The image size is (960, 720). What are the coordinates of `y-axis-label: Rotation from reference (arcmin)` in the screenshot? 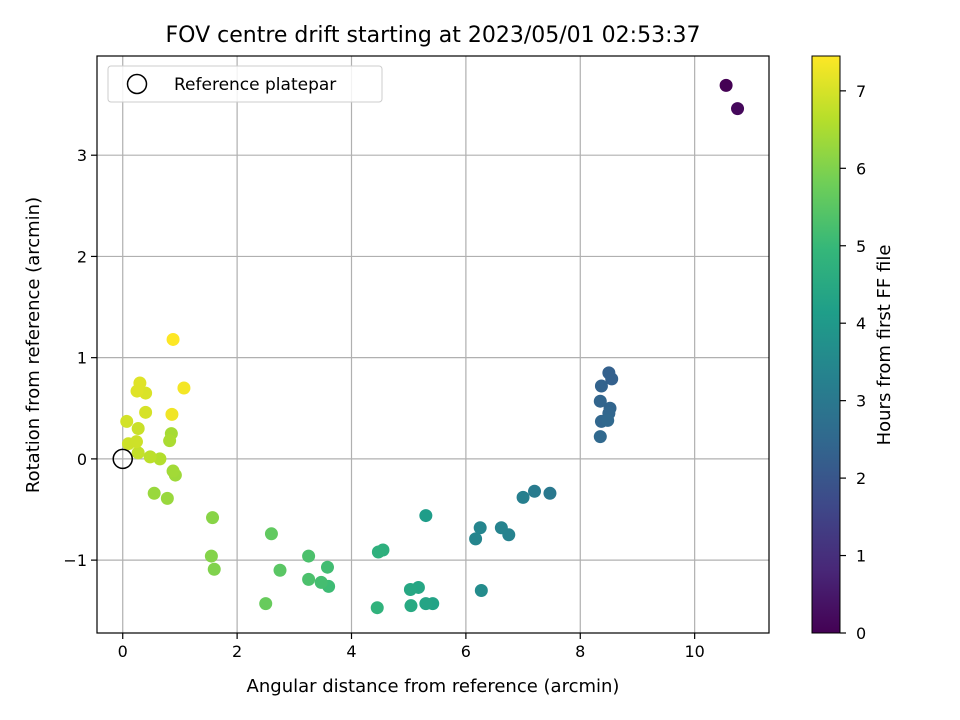 It's located at (33, 345).